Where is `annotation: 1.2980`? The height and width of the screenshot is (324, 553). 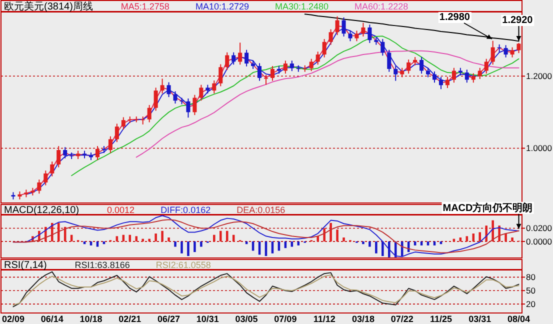
annotation: 1.2980 is located at coordinates (454, 17).